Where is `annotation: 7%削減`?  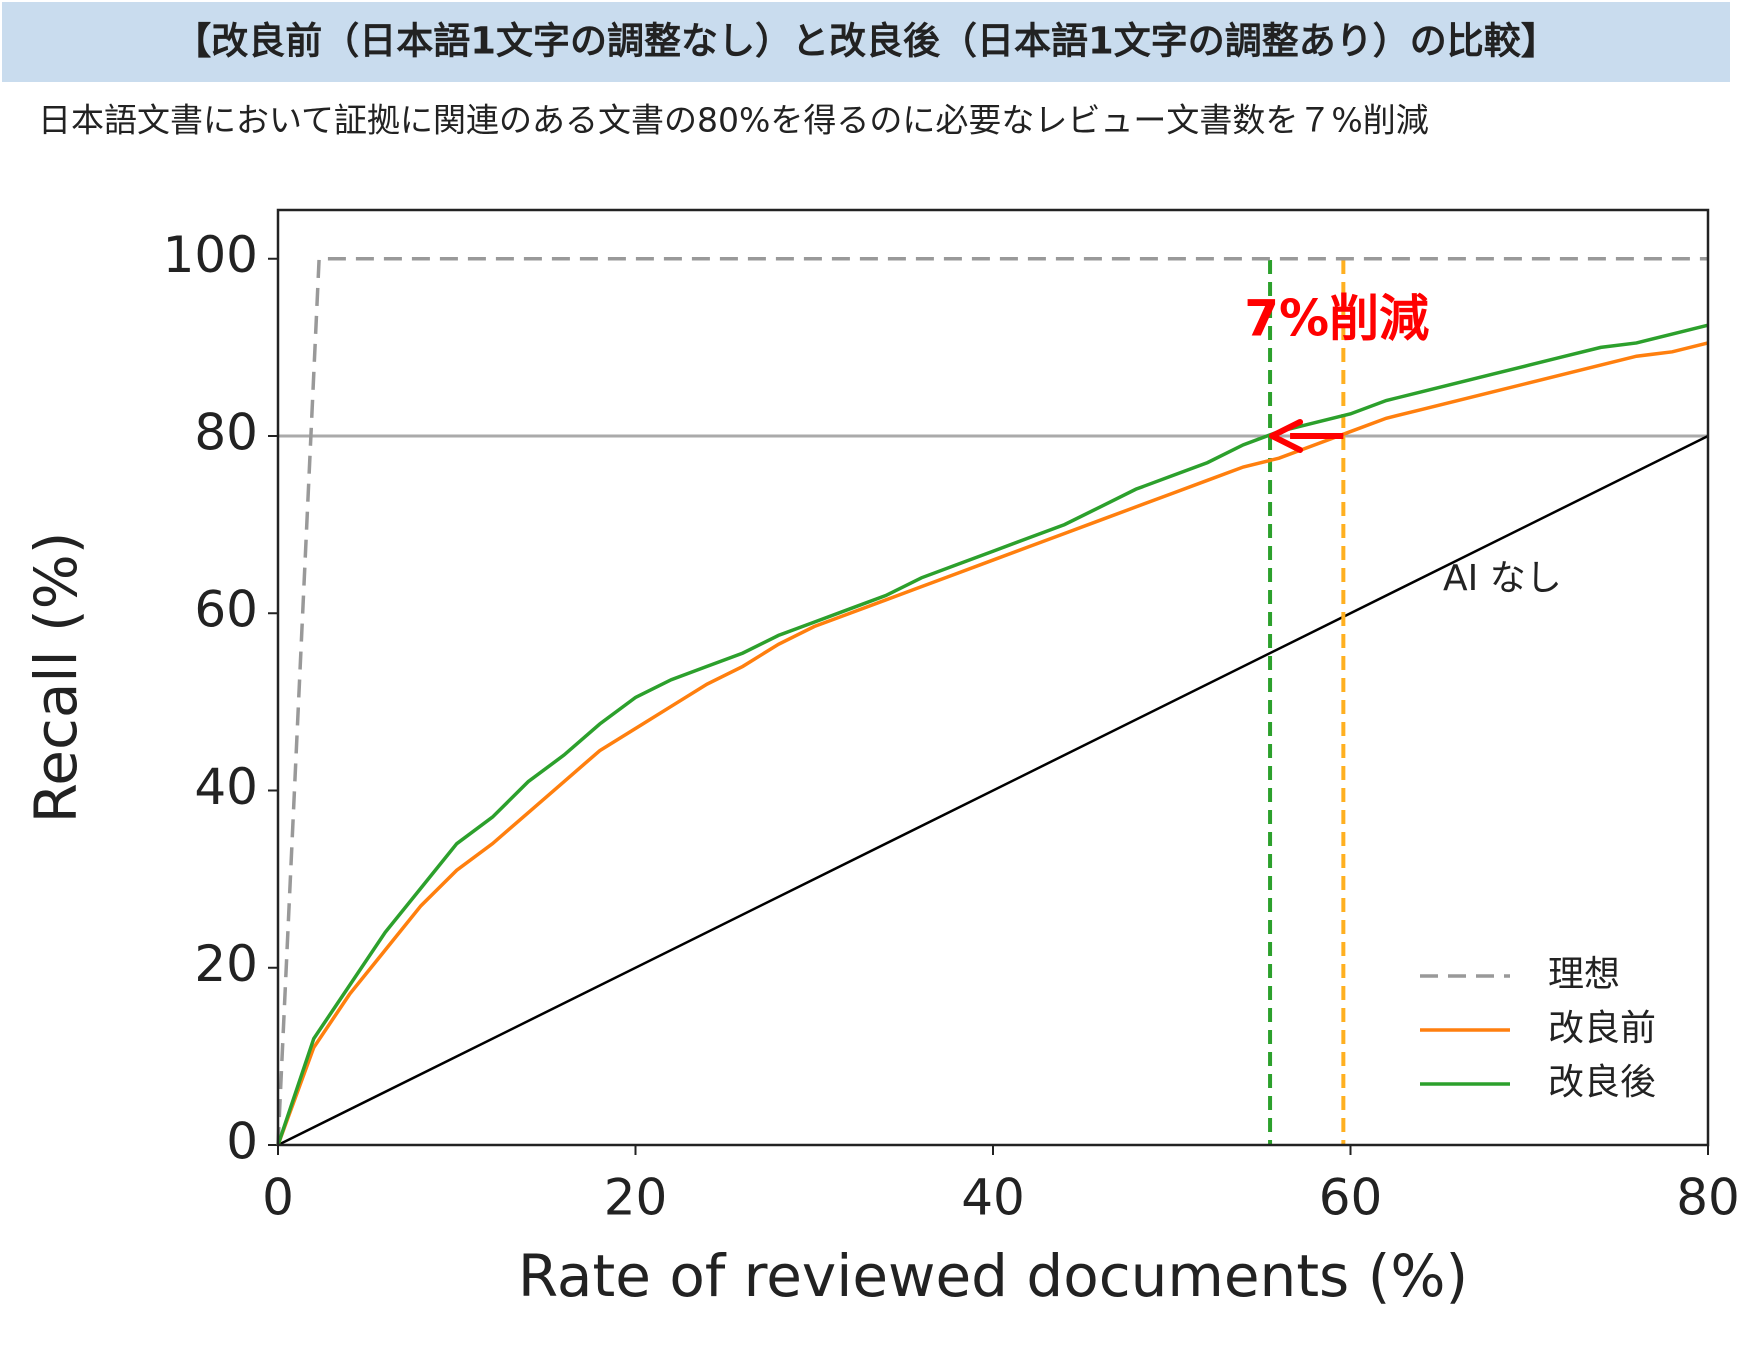
annotation: 7%削減 is located at coordinates (1336, 319).